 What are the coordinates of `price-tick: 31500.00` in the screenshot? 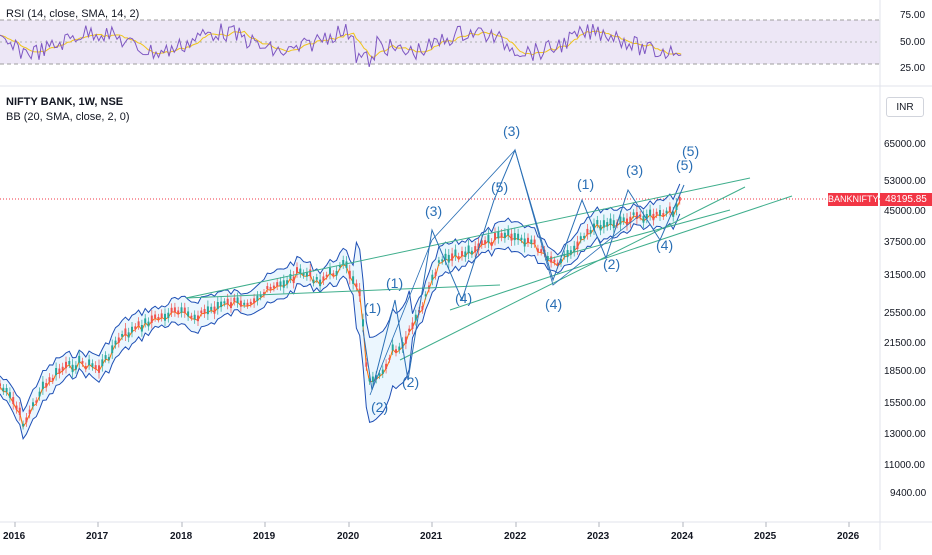 It's located at (905, 275).